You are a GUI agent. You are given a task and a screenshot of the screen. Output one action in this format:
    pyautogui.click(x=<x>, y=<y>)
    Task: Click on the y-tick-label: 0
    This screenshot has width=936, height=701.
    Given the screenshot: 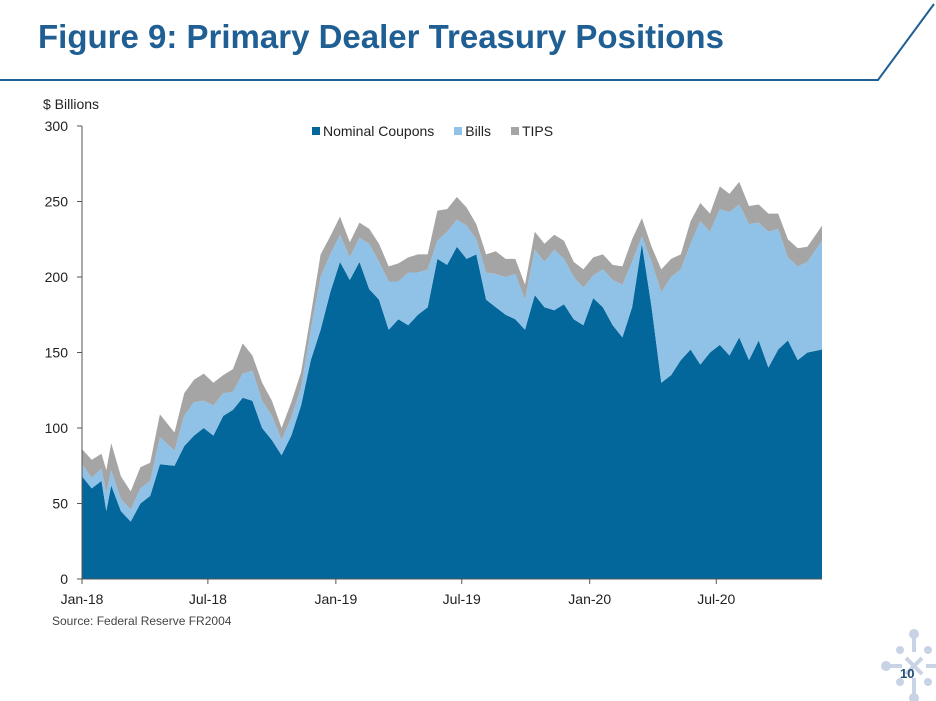 What is the action you would take?
    pyautogui.click(x=64, y=579)
    